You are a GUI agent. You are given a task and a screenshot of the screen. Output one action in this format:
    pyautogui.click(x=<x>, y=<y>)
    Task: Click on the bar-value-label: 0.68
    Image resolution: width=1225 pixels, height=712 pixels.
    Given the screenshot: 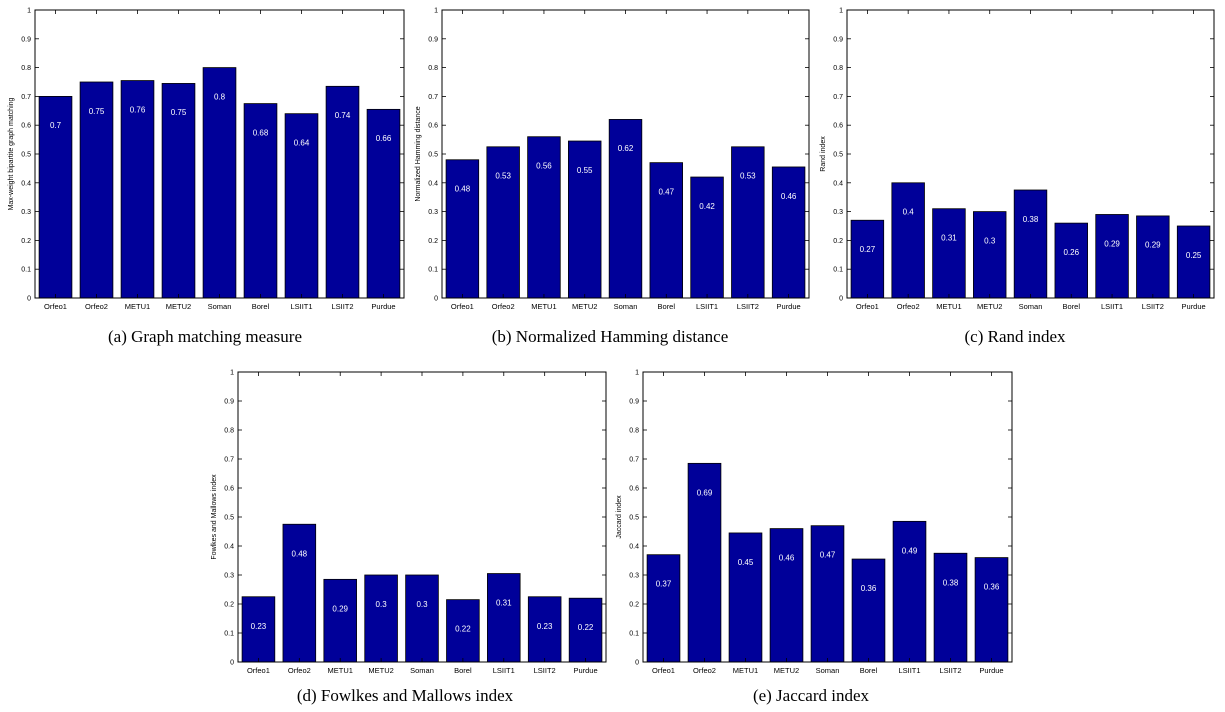 What is the action you would take?
    pyautogui.click(x=261, y=132)
    